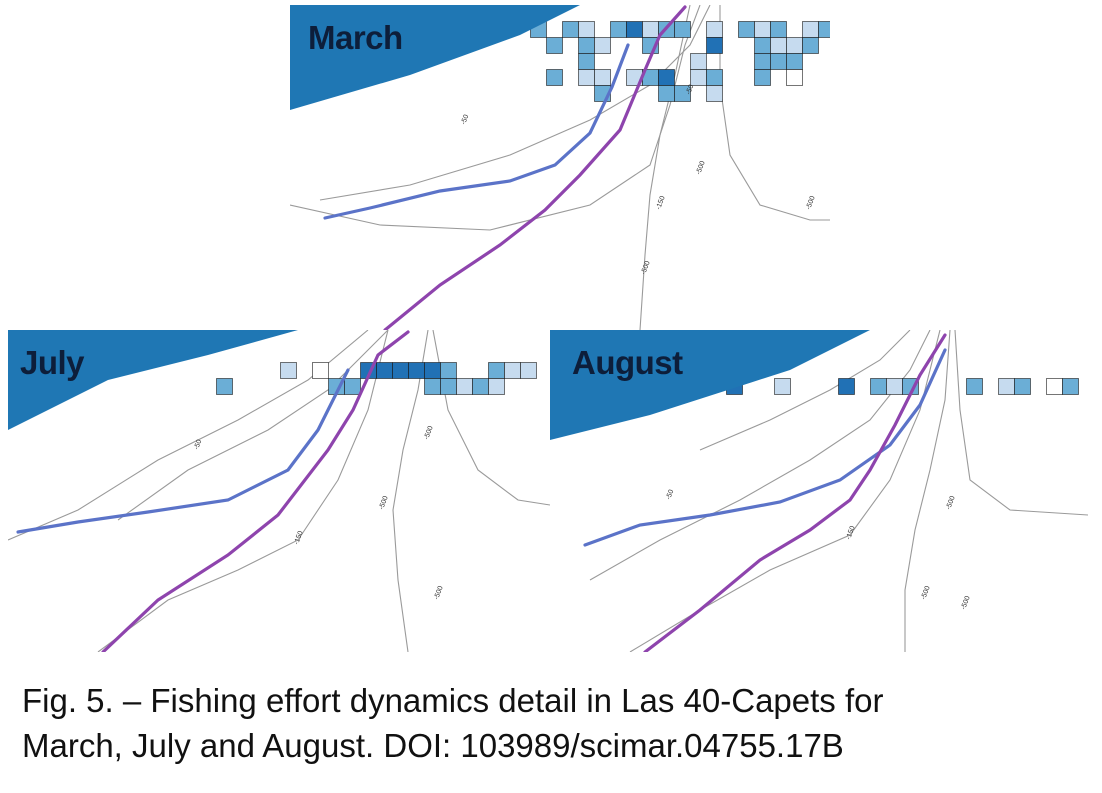 The height and width of the screenshot is (793, 1102). I want to click on month-label-march: March, so click(355, 37).